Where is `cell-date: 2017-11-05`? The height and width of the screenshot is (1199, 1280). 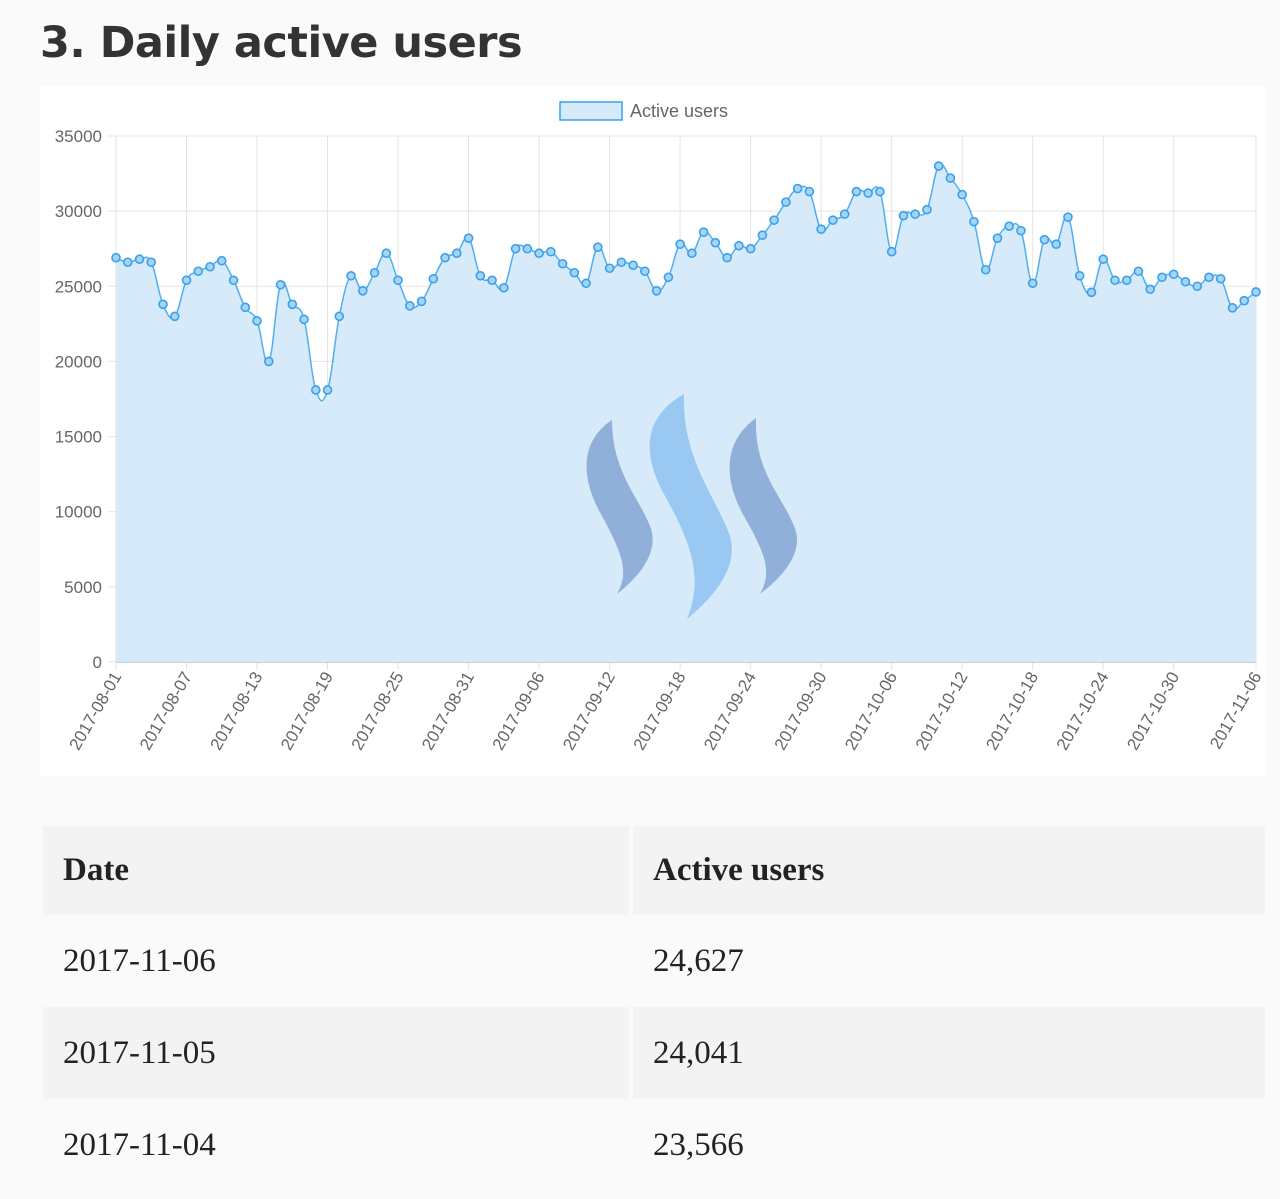 cell-date: 2017-11-05 is located at coordinates (338, 1053).